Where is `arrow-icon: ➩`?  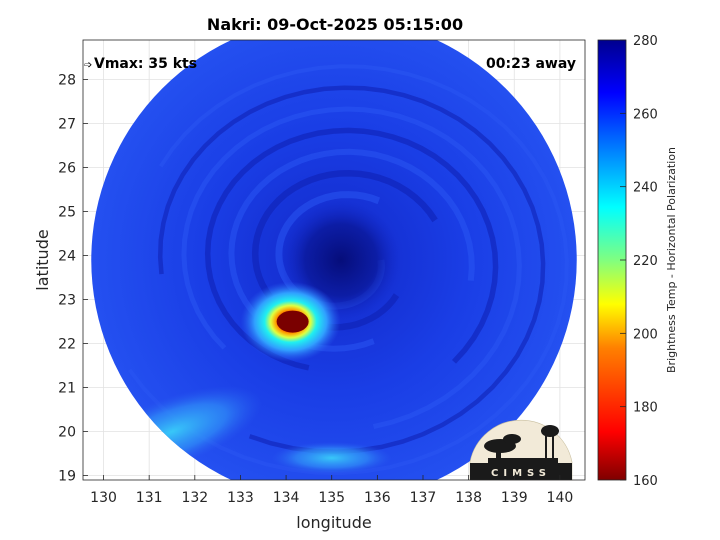 arrow-icon: ➩ is located at coordinates (88, 65).